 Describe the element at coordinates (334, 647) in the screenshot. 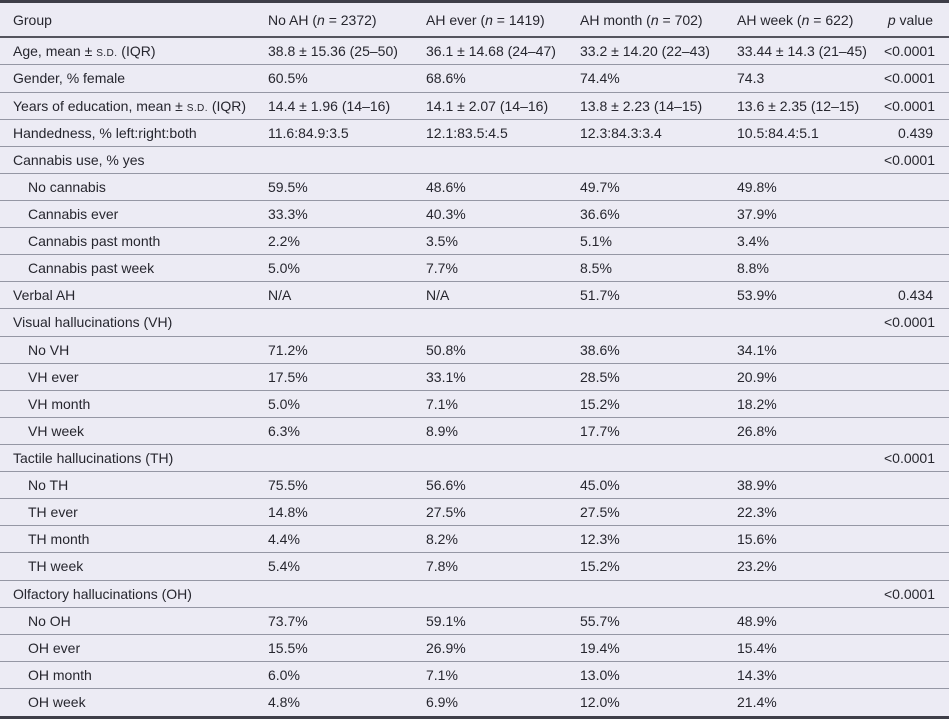

I see `value-cell: 15.5%` at that location.